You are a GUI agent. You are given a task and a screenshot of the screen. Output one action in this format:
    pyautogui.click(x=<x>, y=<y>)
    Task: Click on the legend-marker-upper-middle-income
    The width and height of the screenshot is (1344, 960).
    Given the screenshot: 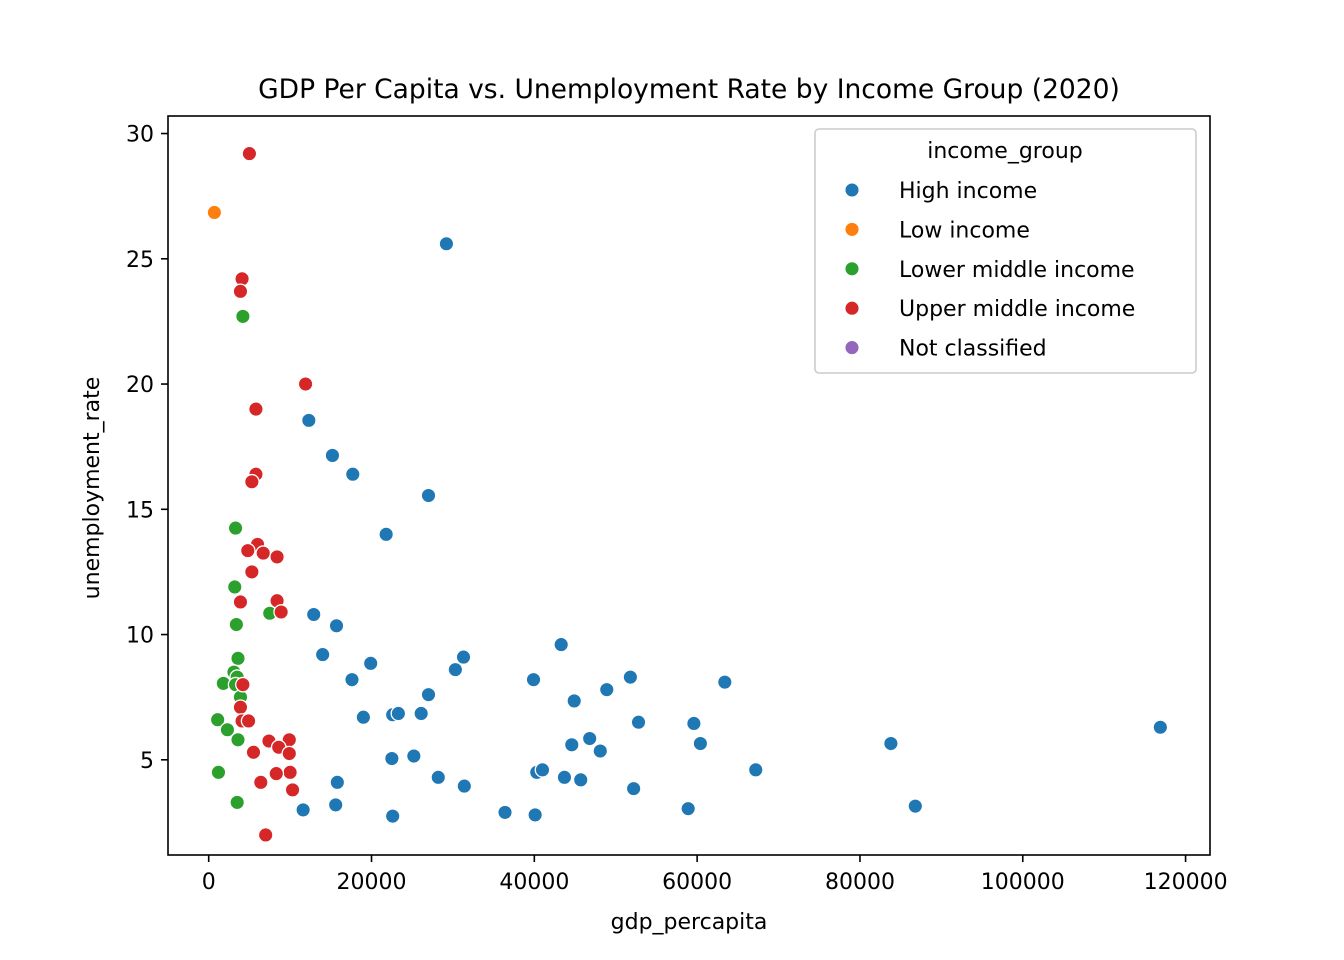 What is the action you would take?
    pyautogui.click(x=852, y=308)
    